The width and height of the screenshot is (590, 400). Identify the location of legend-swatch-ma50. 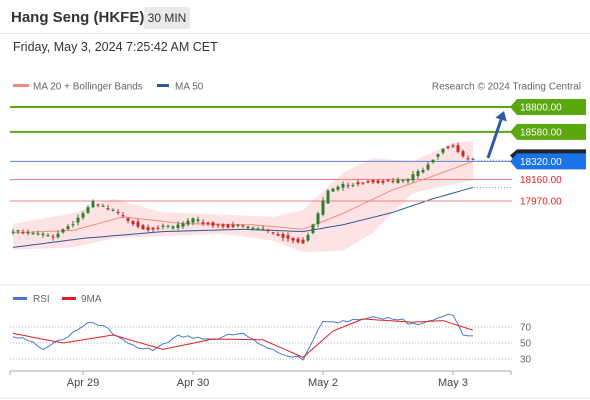
(163, 85).